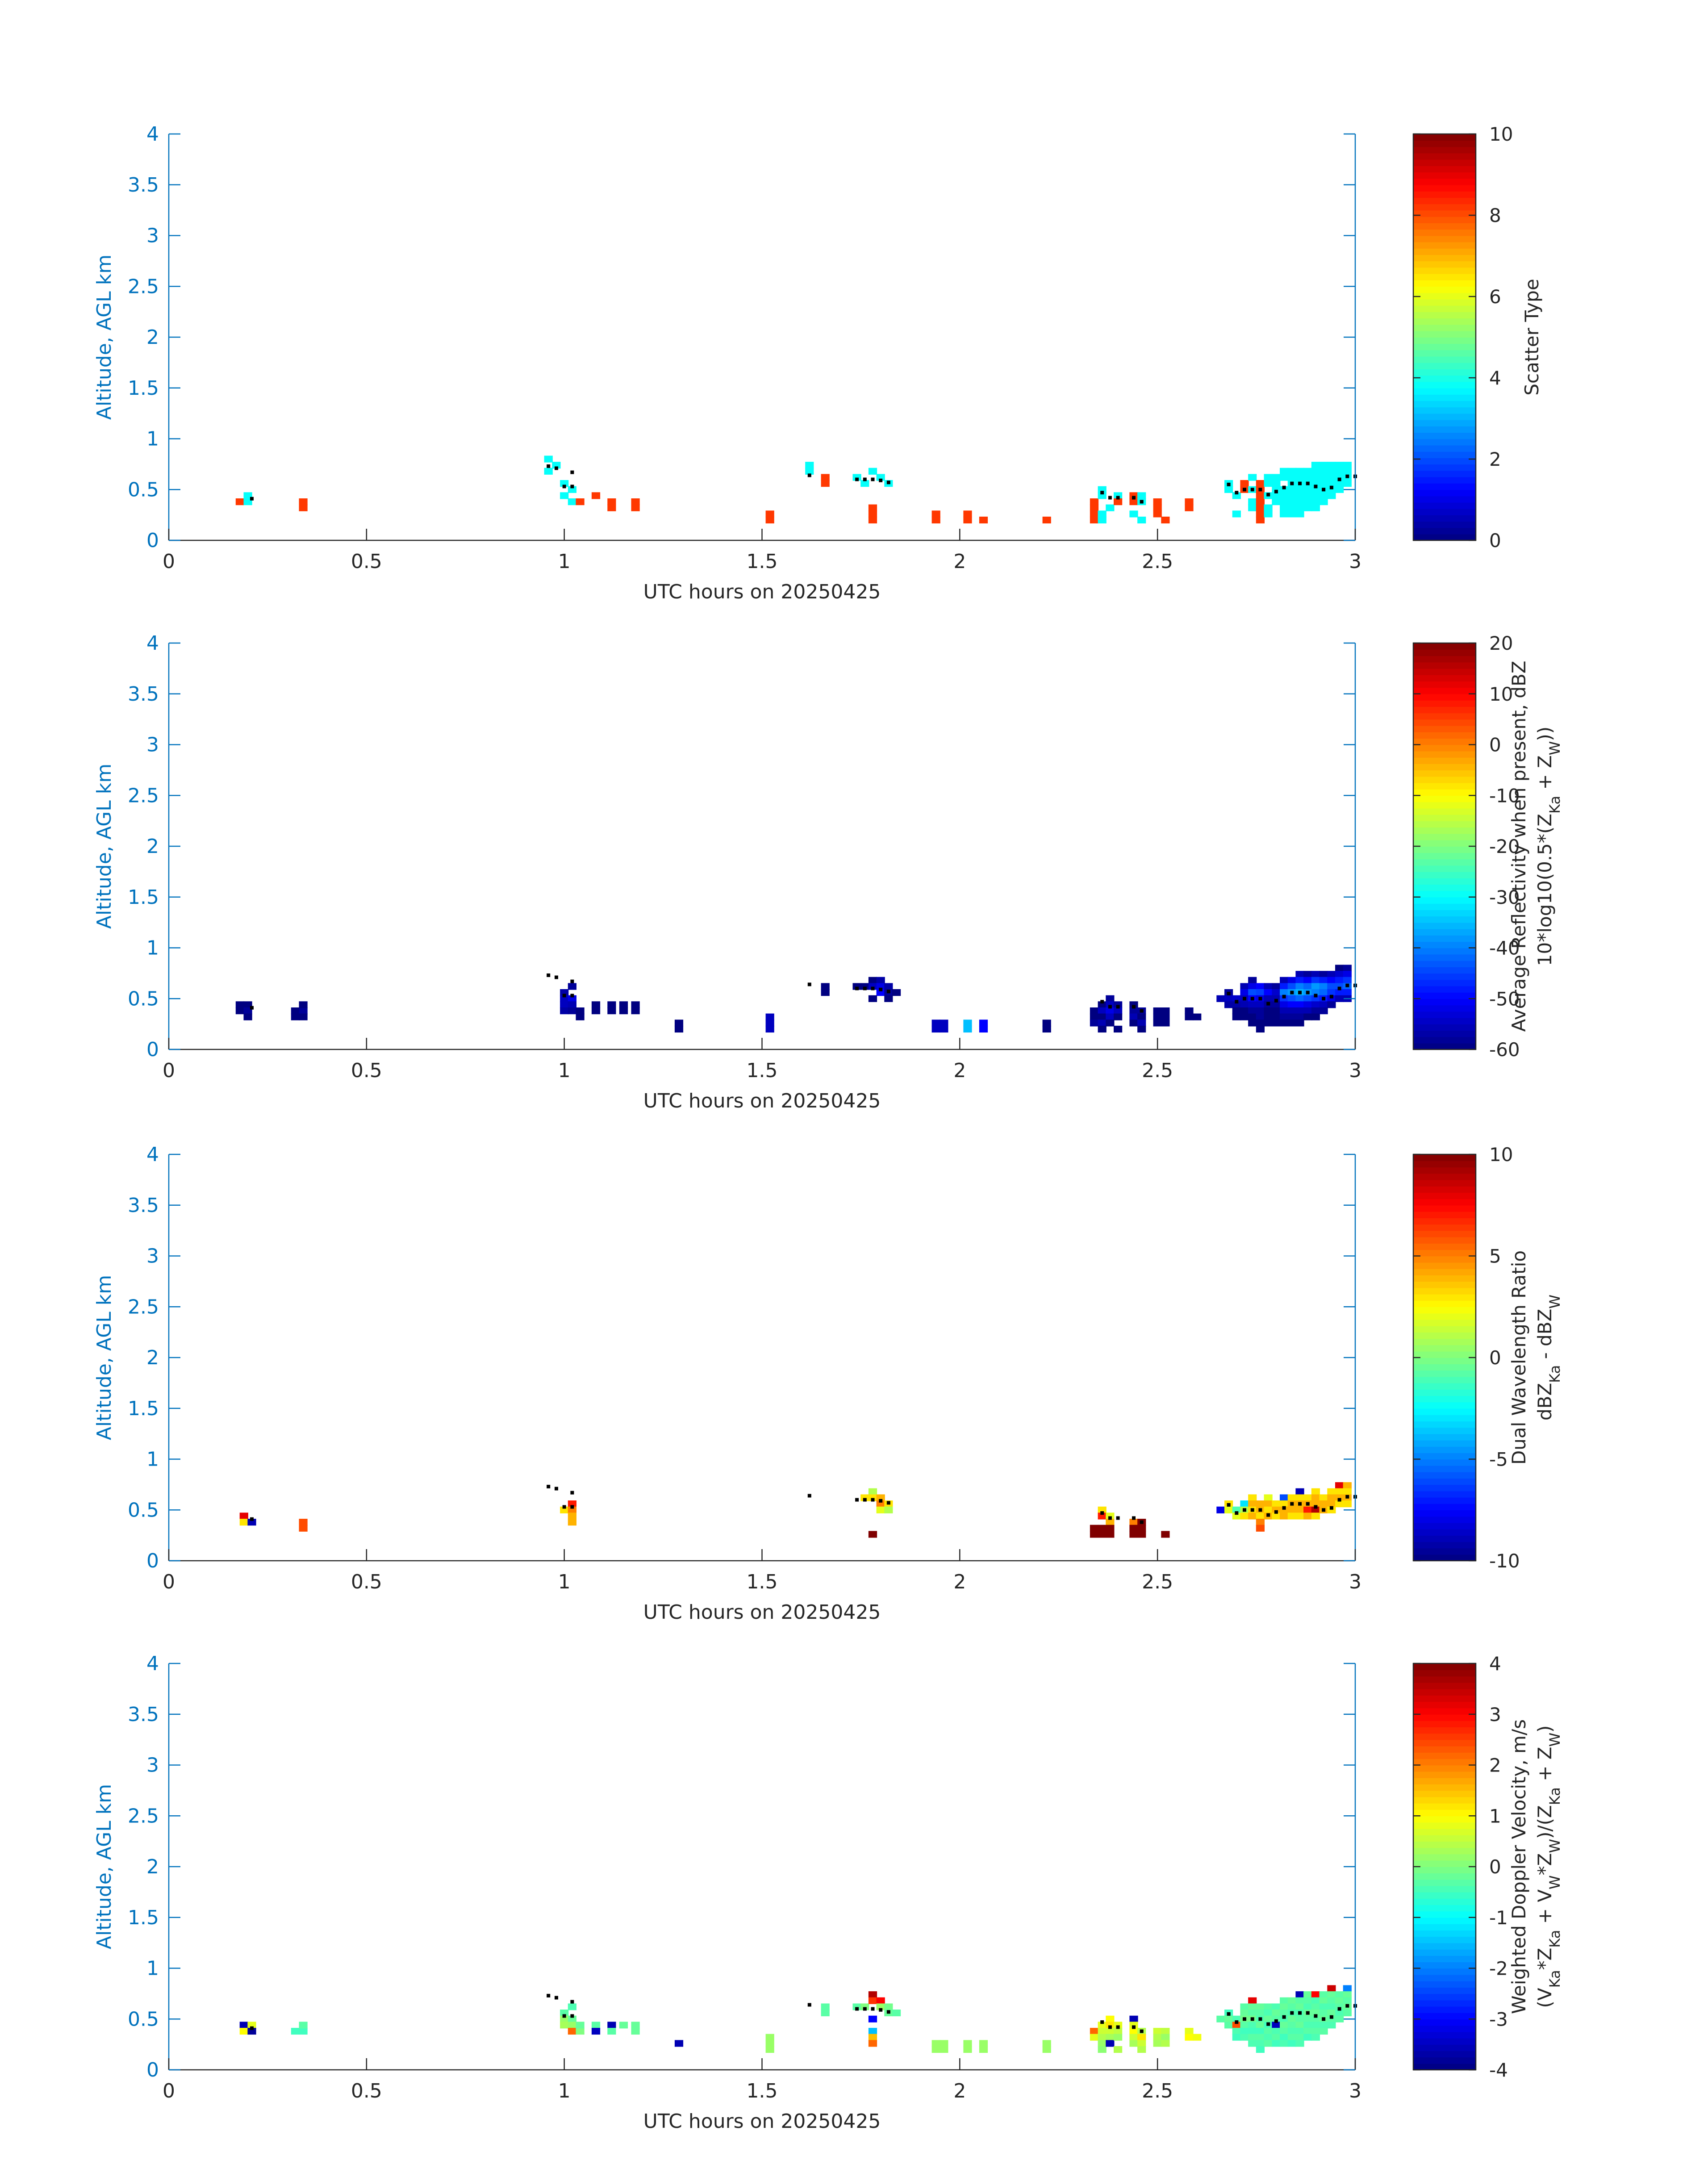 The width and height of the screenshot is (1708, 2177). What do you see at coordinates (143, 1306) in the screenshot?
I see `y-tick-label: 2.5` at bounding box center [143, 1306].